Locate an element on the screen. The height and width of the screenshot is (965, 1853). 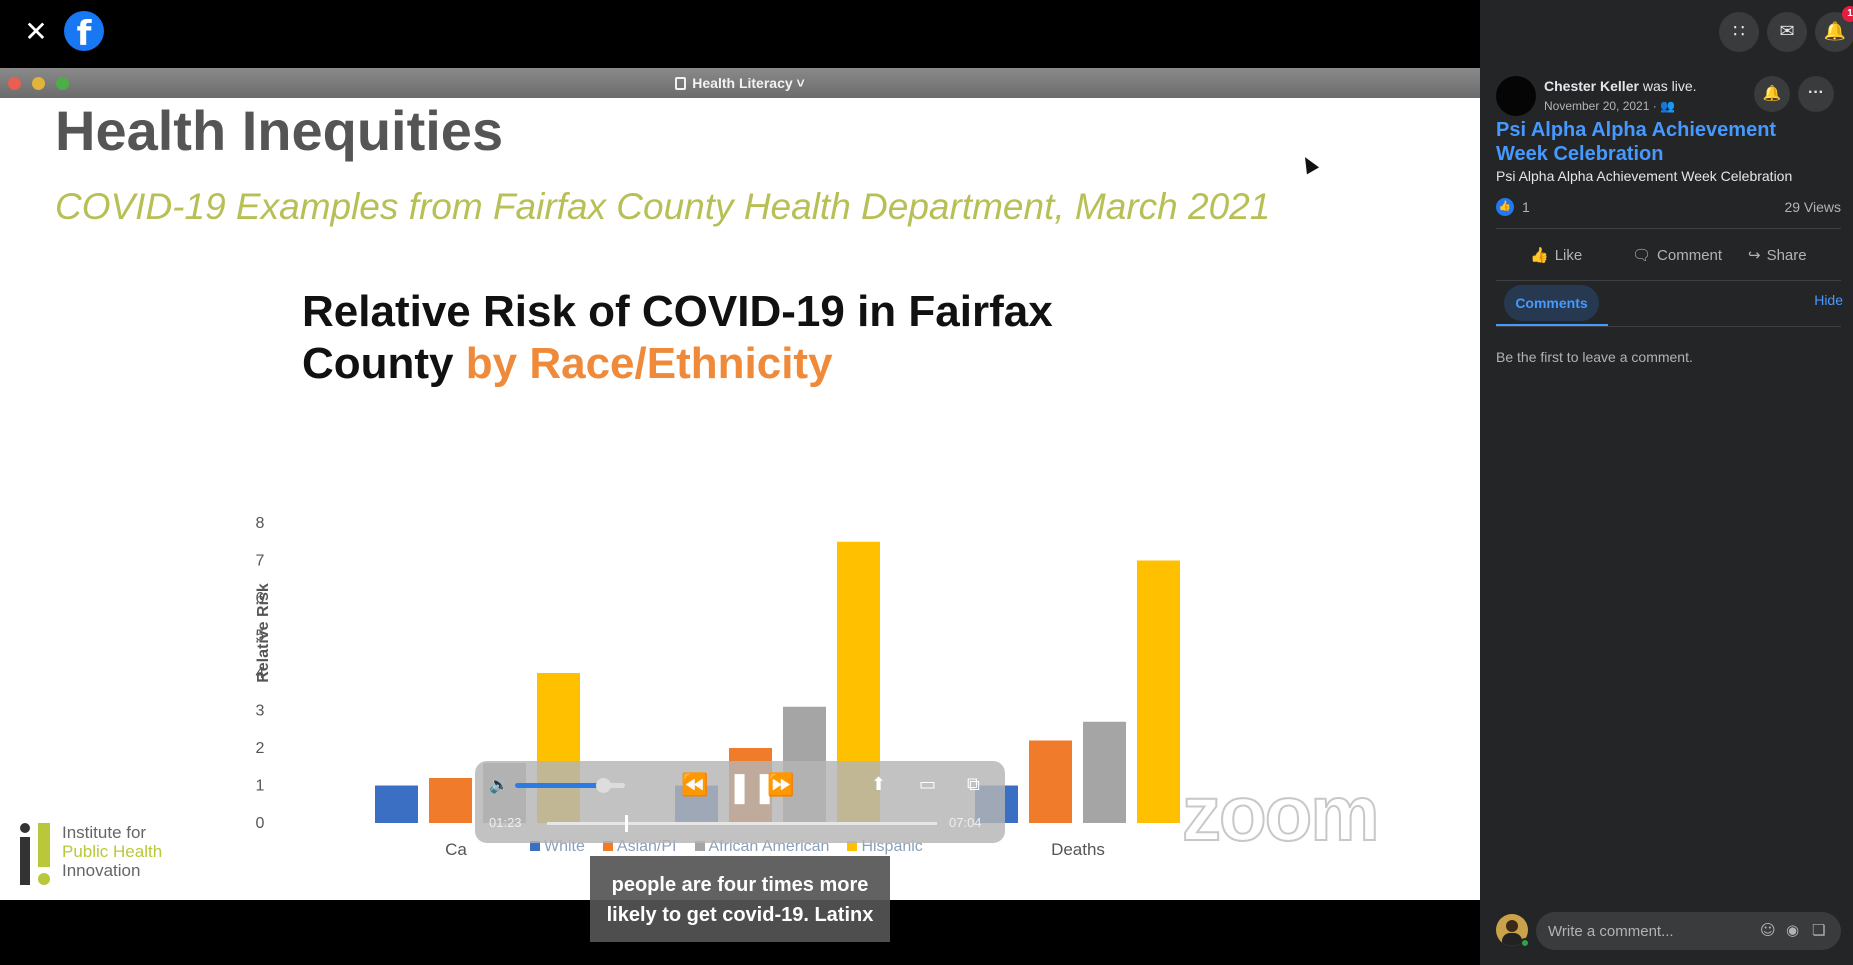
video-player-controls: 🔉 ⏪ ❚❚ ⏩ ⬆ ▭ ⧉ 01:23 07:04 is located at coordinates (740, 802).